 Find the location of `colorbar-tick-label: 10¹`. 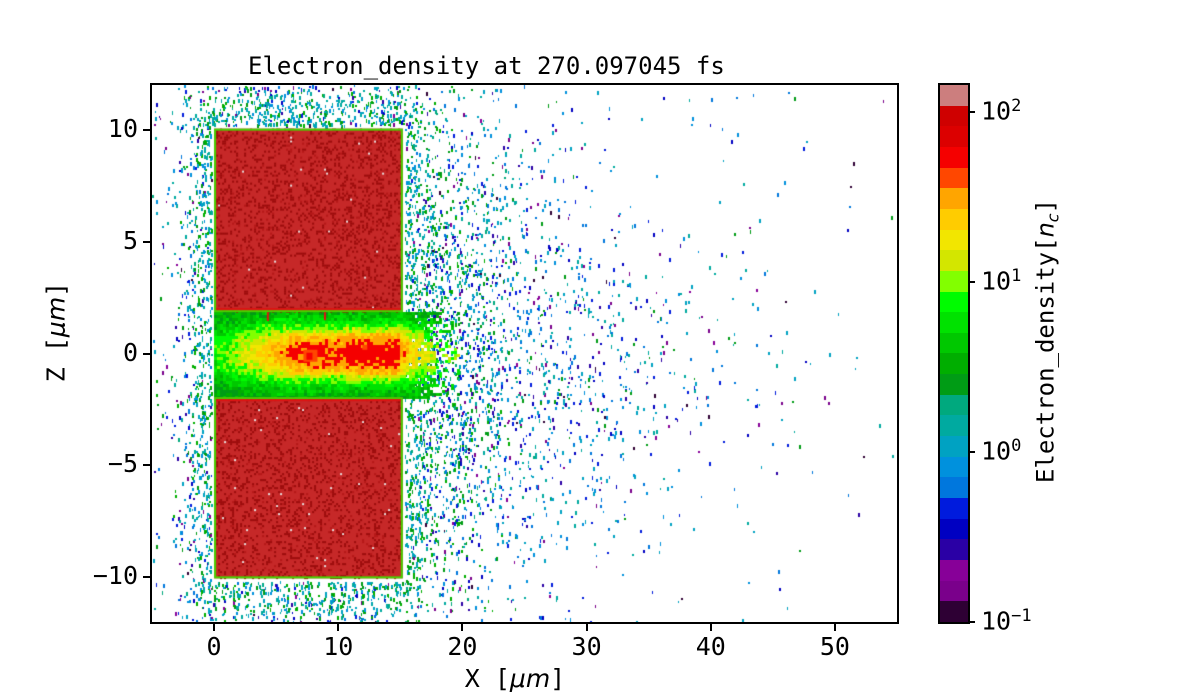

colorbar-tick-label: 10¹ is located at coordinates (1001, 280).